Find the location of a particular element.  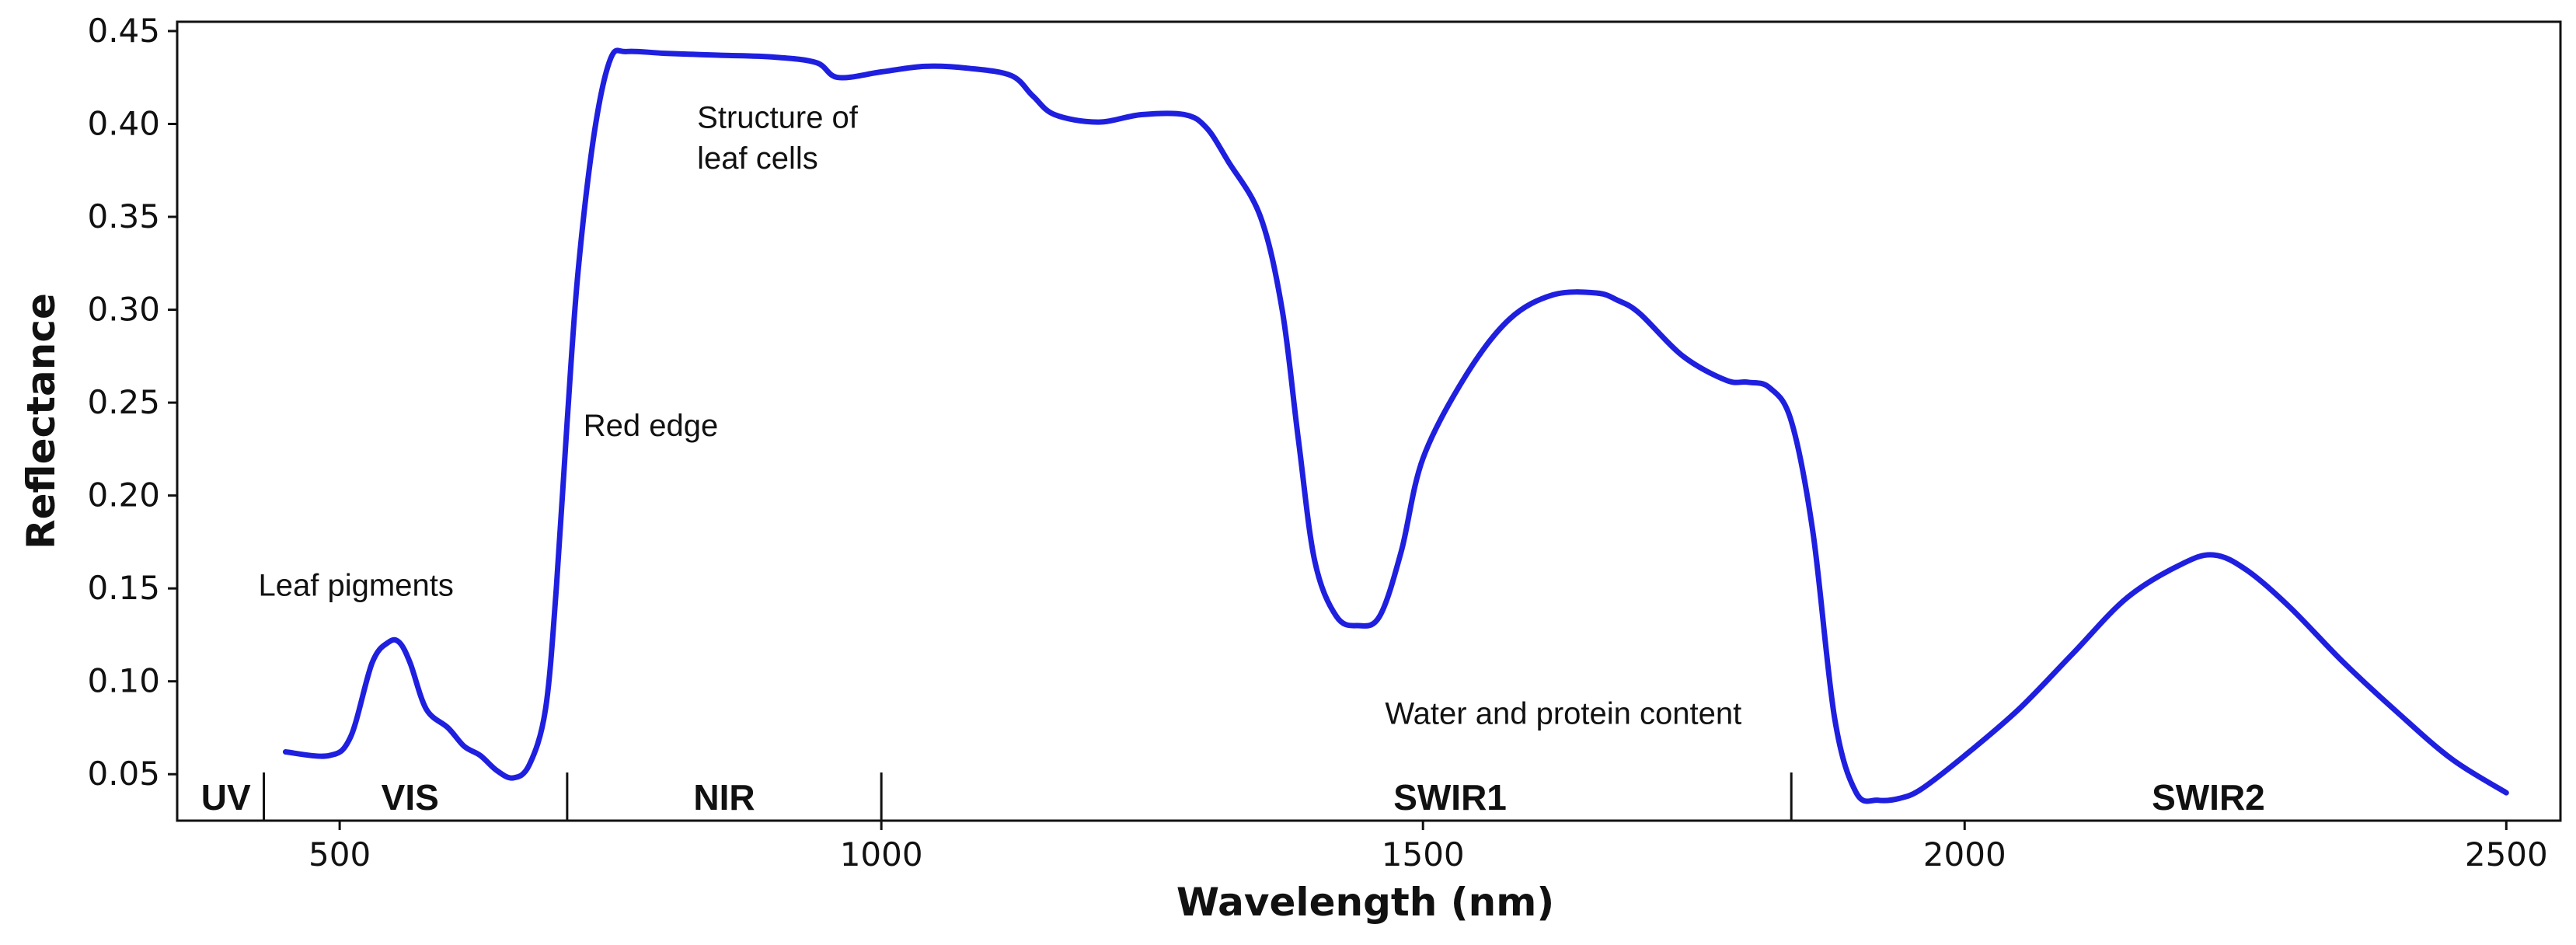

annotation: Red edge is located at coordinates (651, 426).